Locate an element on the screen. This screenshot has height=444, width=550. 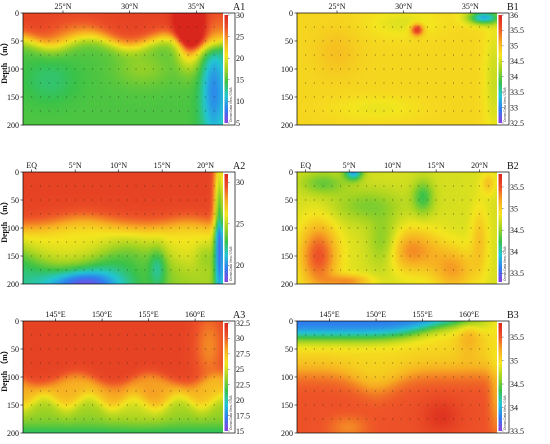
x-tick-label: 20°N is located at coordinates (205, 165).